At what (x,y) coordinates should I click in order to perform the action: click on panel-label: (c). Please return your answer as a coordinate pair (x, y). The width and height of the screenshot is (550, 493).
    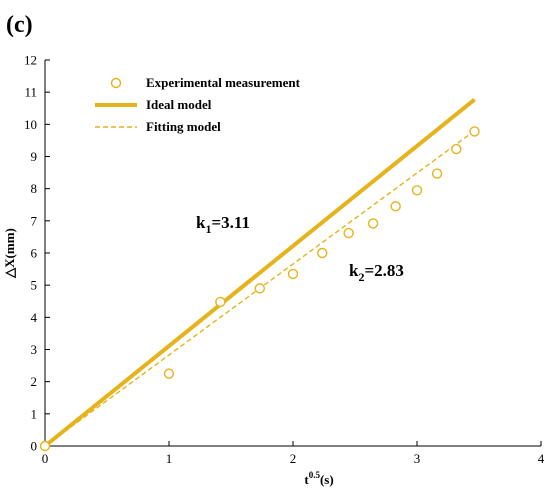
    Looking at the image, I should click on (19, 25).